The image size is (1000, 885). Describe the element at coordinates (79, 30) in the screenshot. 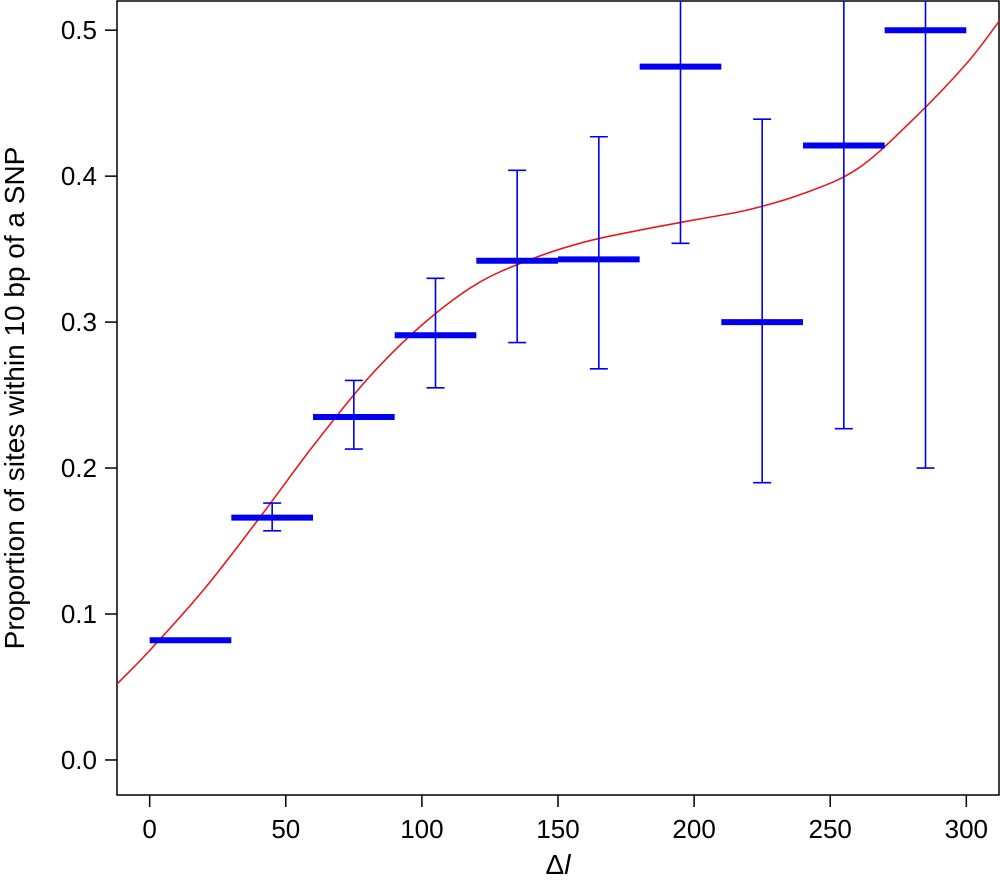

I see `y-tick-label: 0.5` at that location.